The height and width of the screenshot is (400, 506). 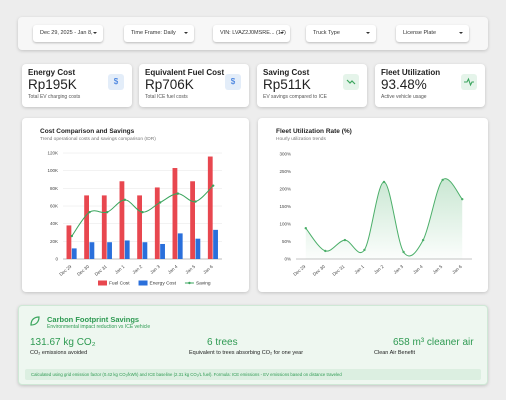 What do you see at coordinates (394, 353) in the screenshot?
I see `carbon-label: Clean Air Benefit` at bounding box center [394, 353].